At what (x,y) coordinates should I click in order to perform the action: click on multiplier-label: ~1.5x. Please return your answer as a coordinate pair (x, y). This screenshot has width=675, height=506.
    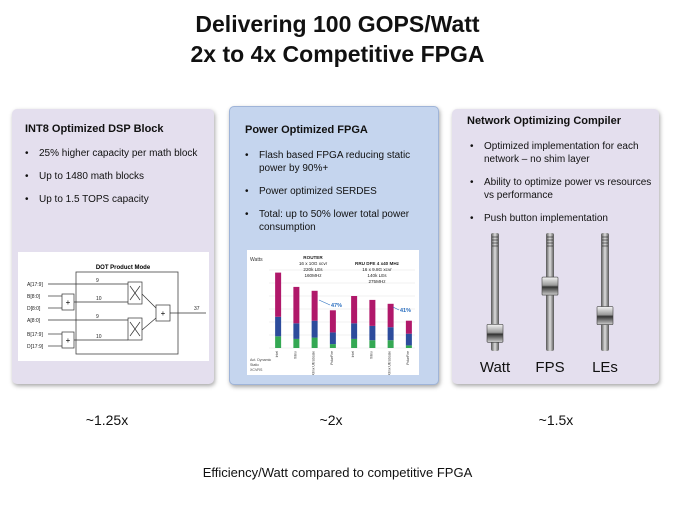
    Looking at the image, I should click on (556, 420).